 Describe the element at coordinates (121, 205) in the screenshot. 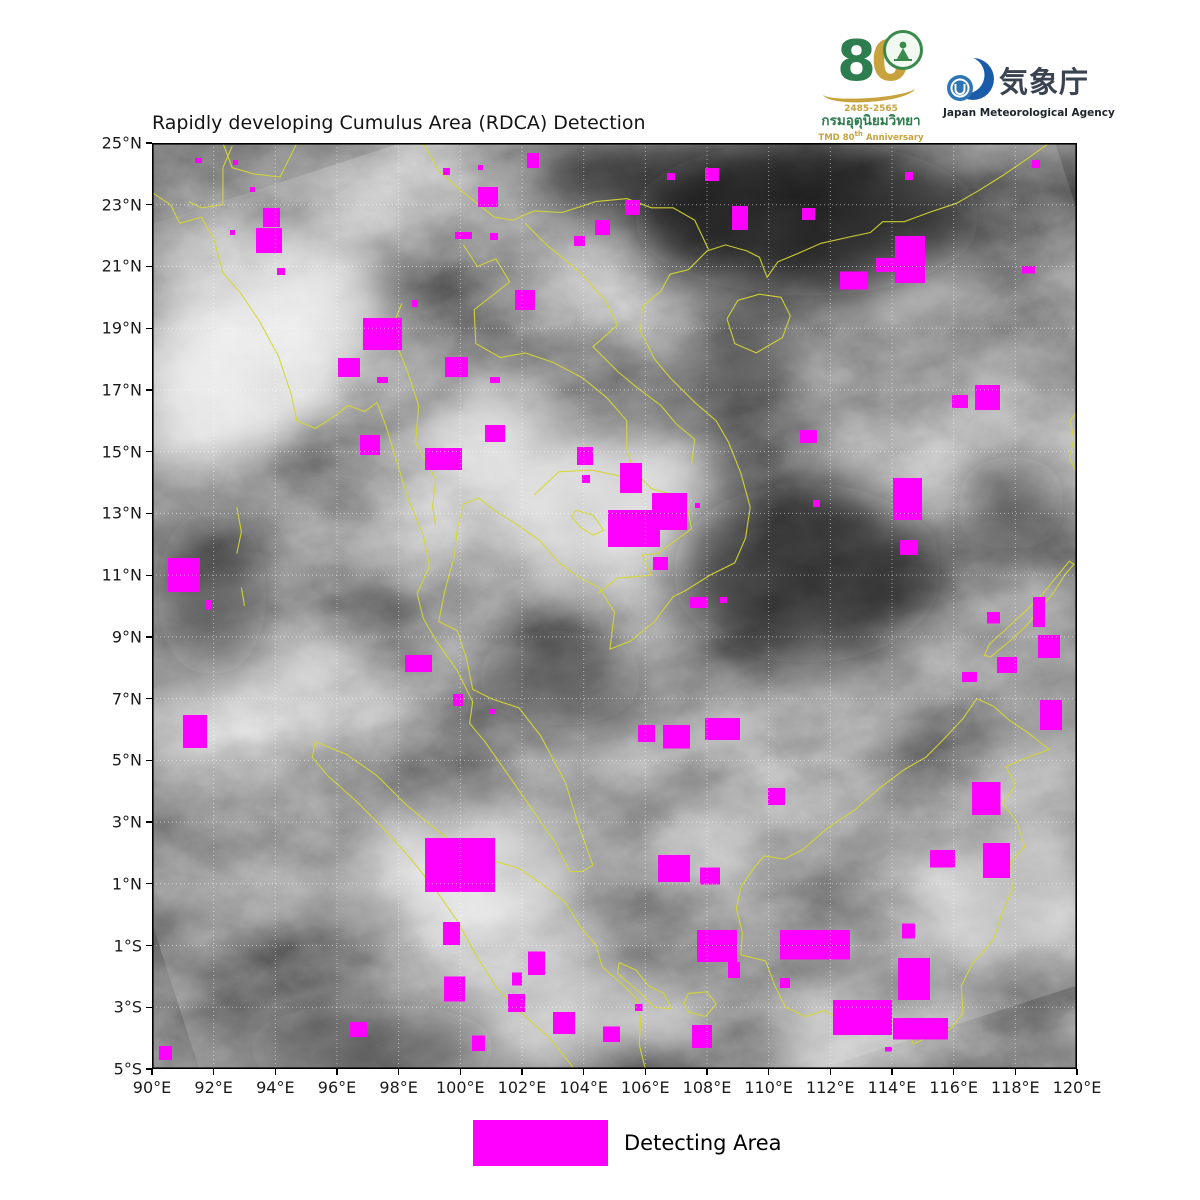

I see `y-axis-label: 23°N` at that location.